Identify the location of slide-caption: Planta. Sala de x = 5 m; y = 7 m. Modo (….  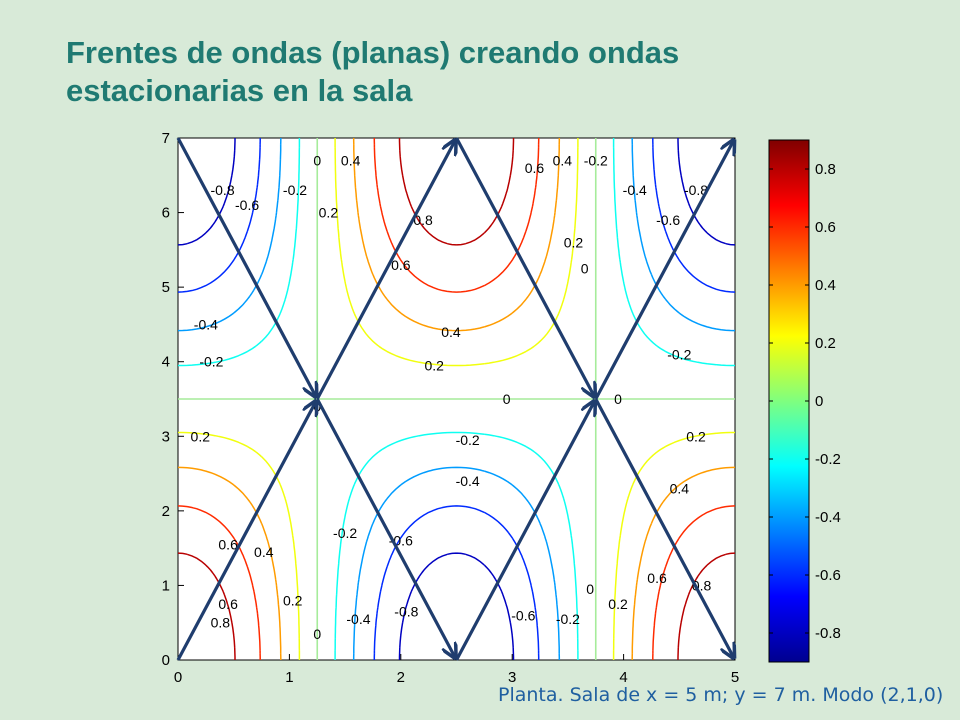
(721, 695).